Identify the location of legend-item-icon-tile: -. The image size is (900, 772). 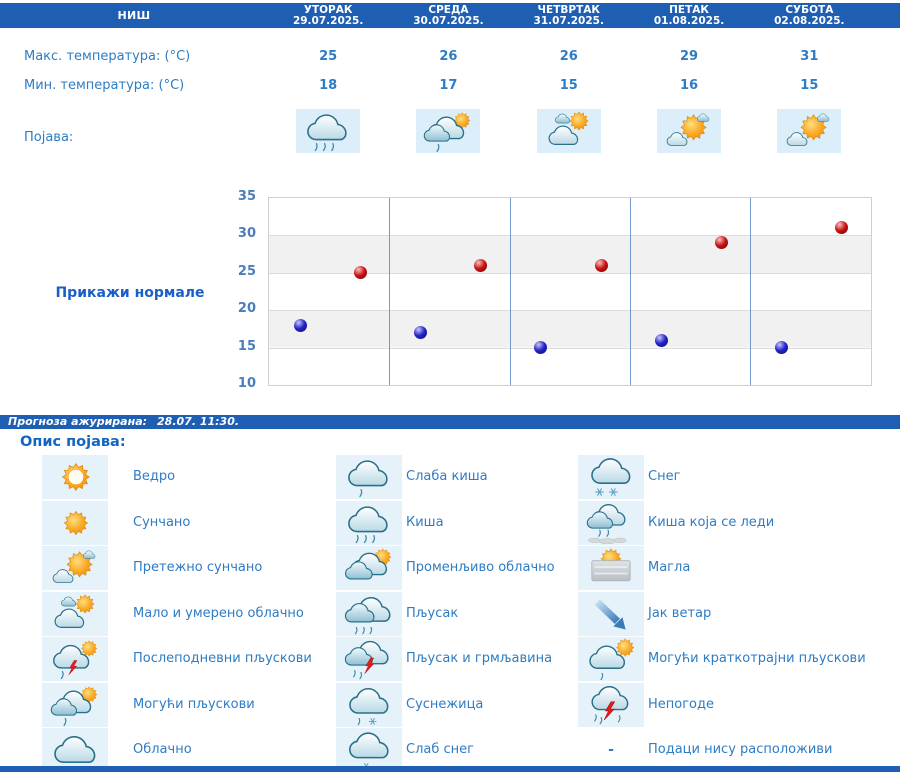
(611, 750).